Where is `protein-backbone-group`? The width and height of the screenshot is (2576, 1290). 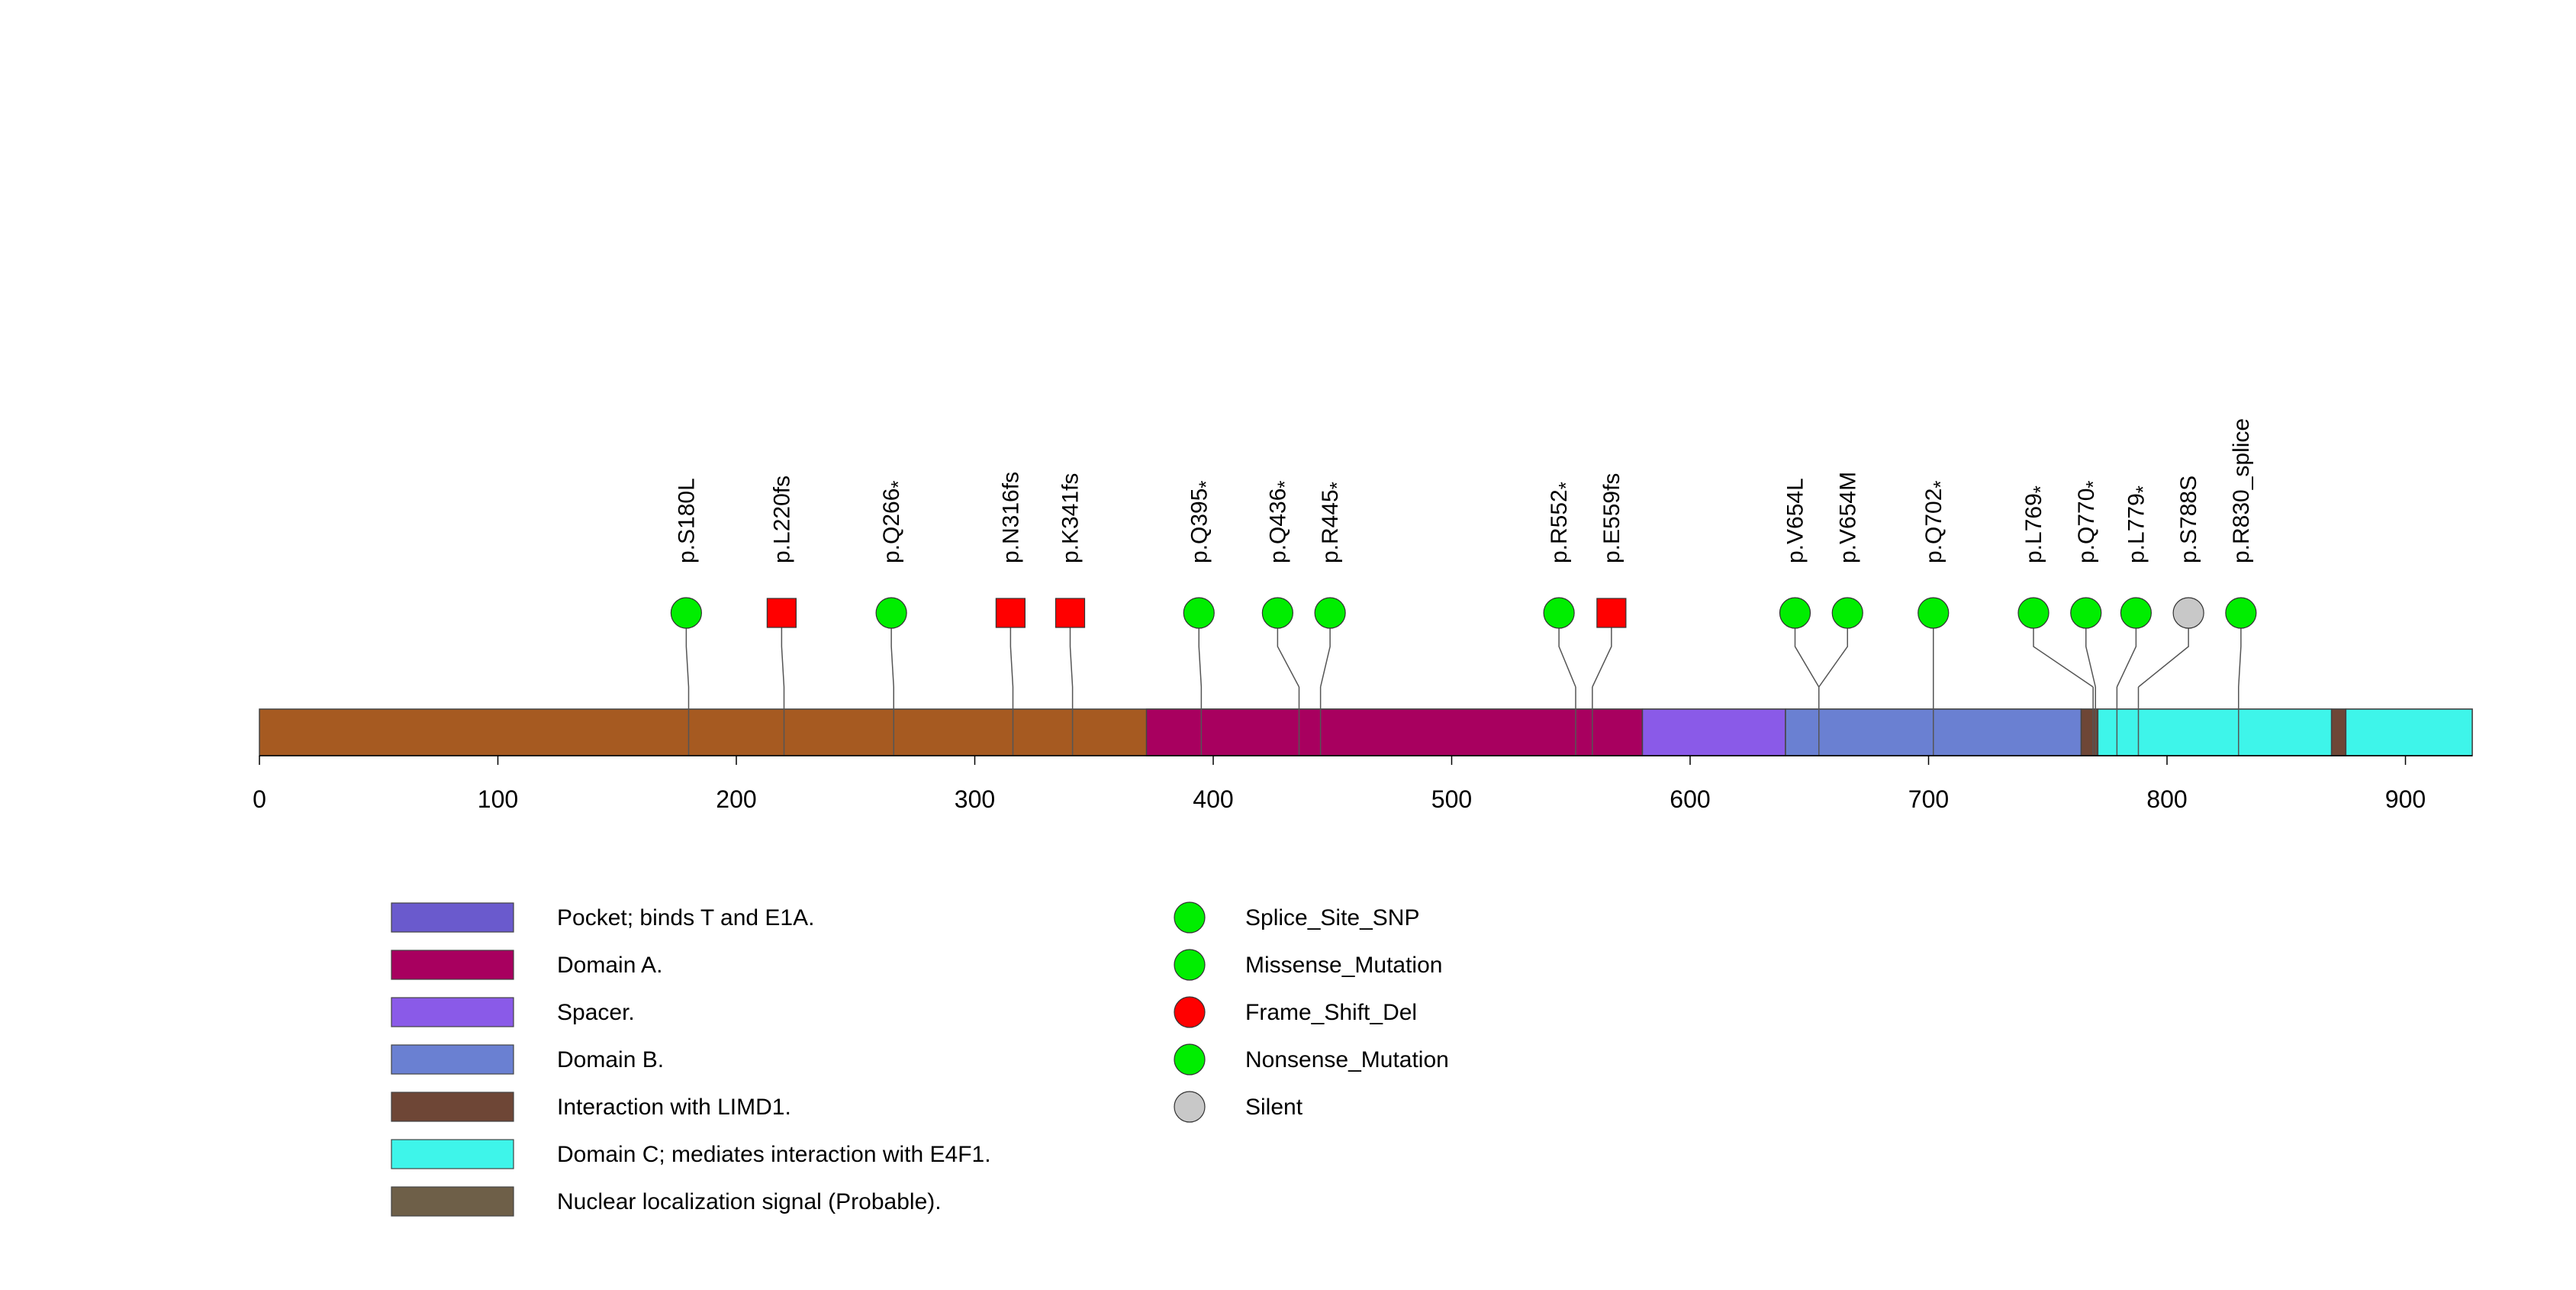
protein-backbone-group is located at coordinates (1366, 732).